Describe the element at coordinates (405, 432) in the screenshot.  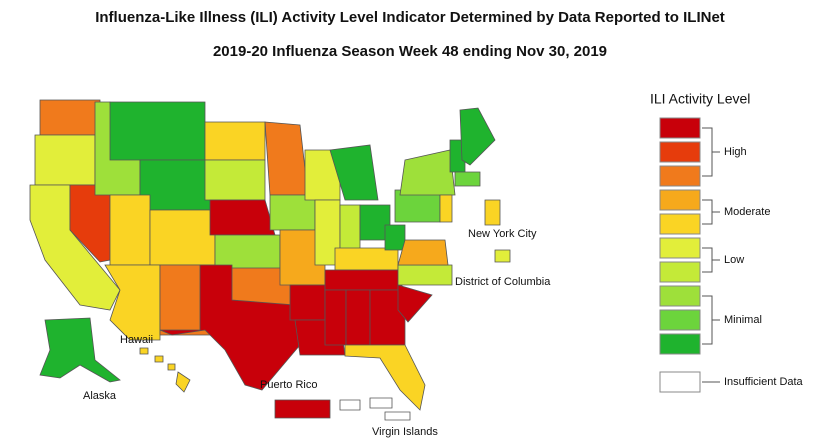
I see `map-label: Virgin Islands` at that location.